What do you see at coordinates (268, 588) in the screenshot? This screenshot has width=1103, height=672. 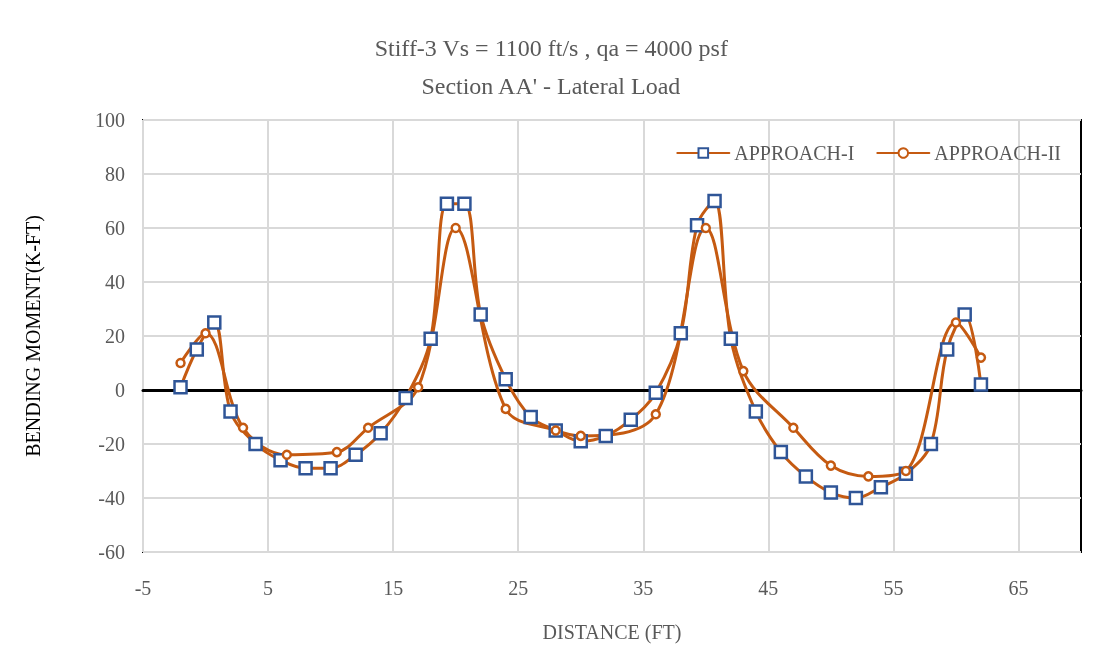 I see `x-tick-label: 5` at bounding box center [268, 588].